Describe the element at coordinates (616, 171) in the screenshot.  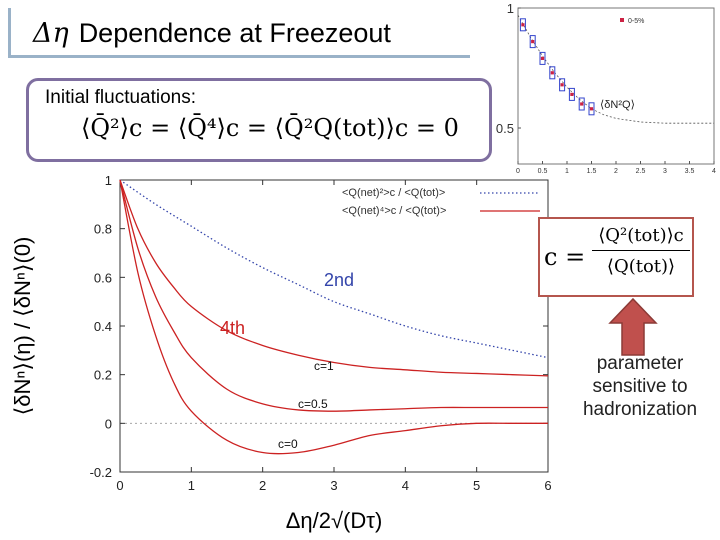
I see `inset-x-tick-label: 2` at that location.